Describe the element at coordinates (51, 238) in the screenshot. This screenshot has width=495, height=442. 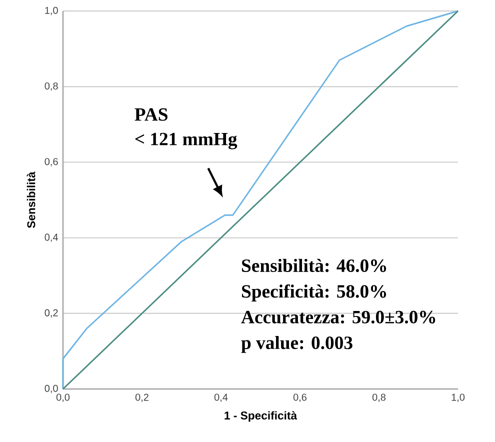
I see `y-tick-label: 0,4` at that location.